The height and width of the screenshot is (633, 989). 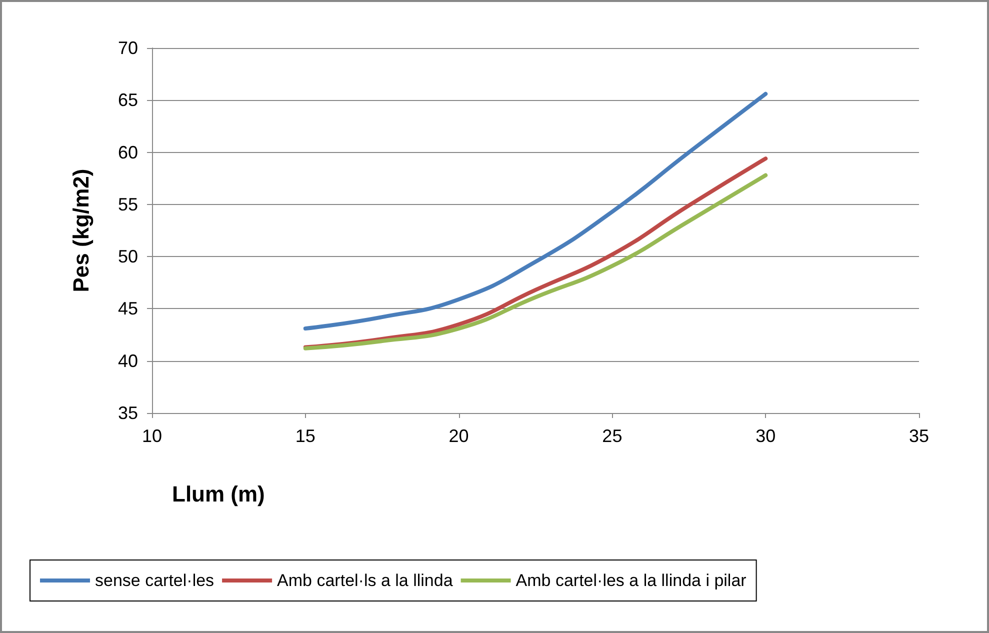 I want to click on y-tick-label: 45, so click(x=128, y=308).